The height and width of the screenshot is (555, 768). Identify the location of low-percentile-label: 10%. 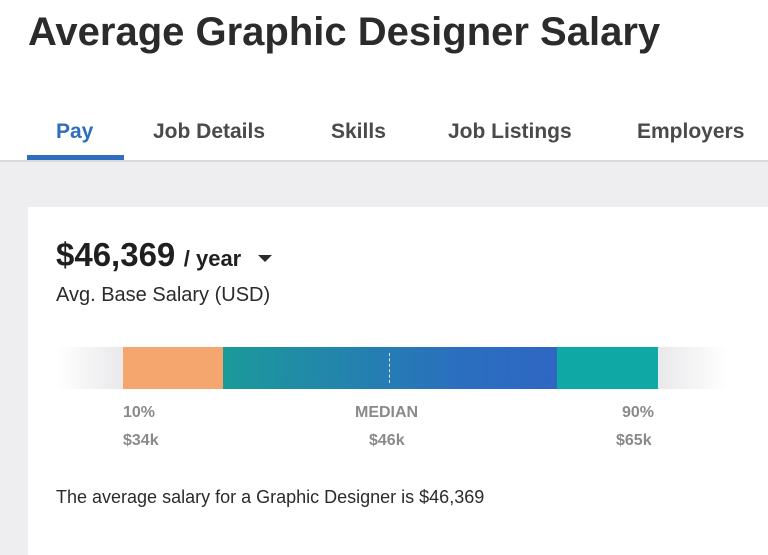
(139, 412).